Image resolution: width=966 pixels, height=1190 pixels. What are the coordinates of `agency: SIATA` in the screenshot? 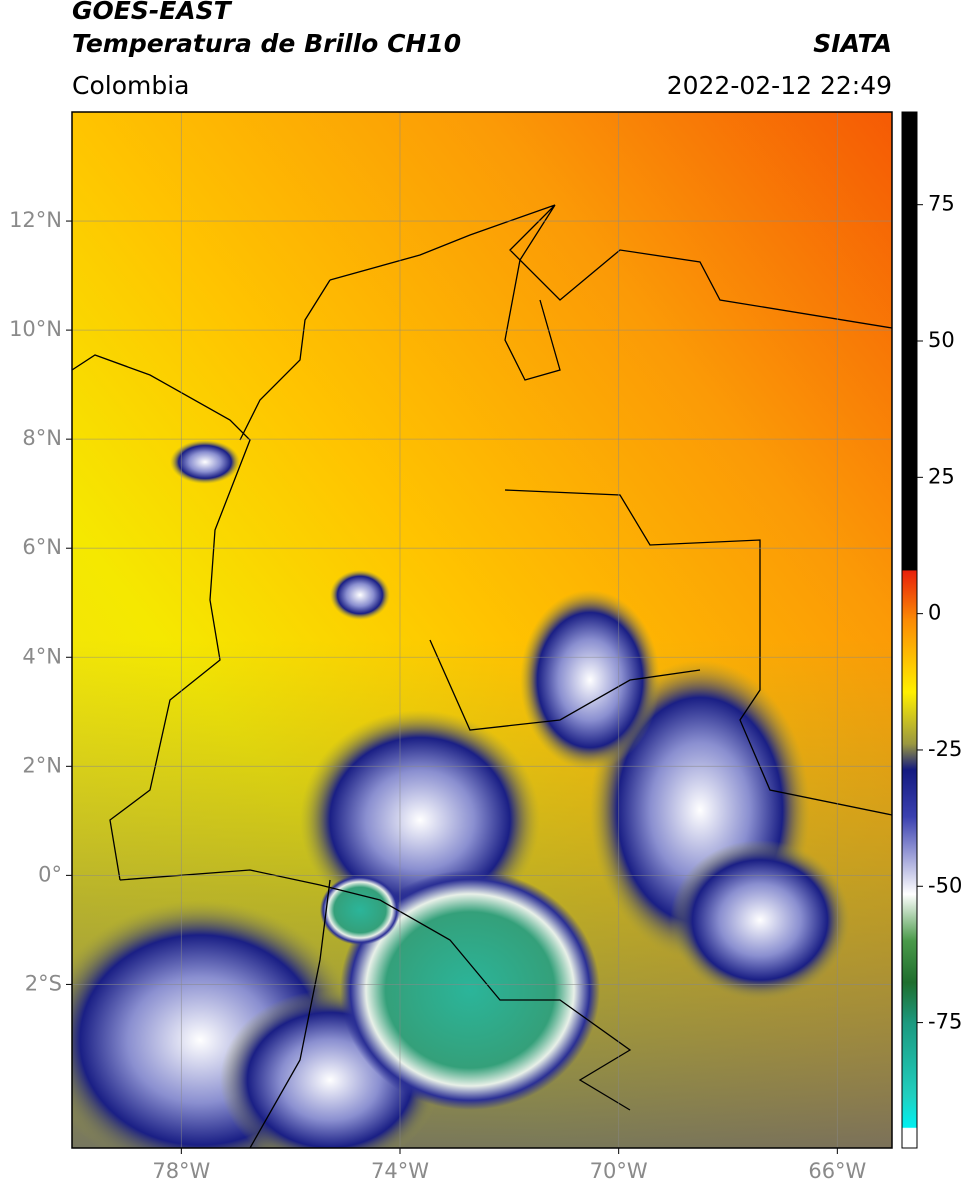 It's located at (852, 43).